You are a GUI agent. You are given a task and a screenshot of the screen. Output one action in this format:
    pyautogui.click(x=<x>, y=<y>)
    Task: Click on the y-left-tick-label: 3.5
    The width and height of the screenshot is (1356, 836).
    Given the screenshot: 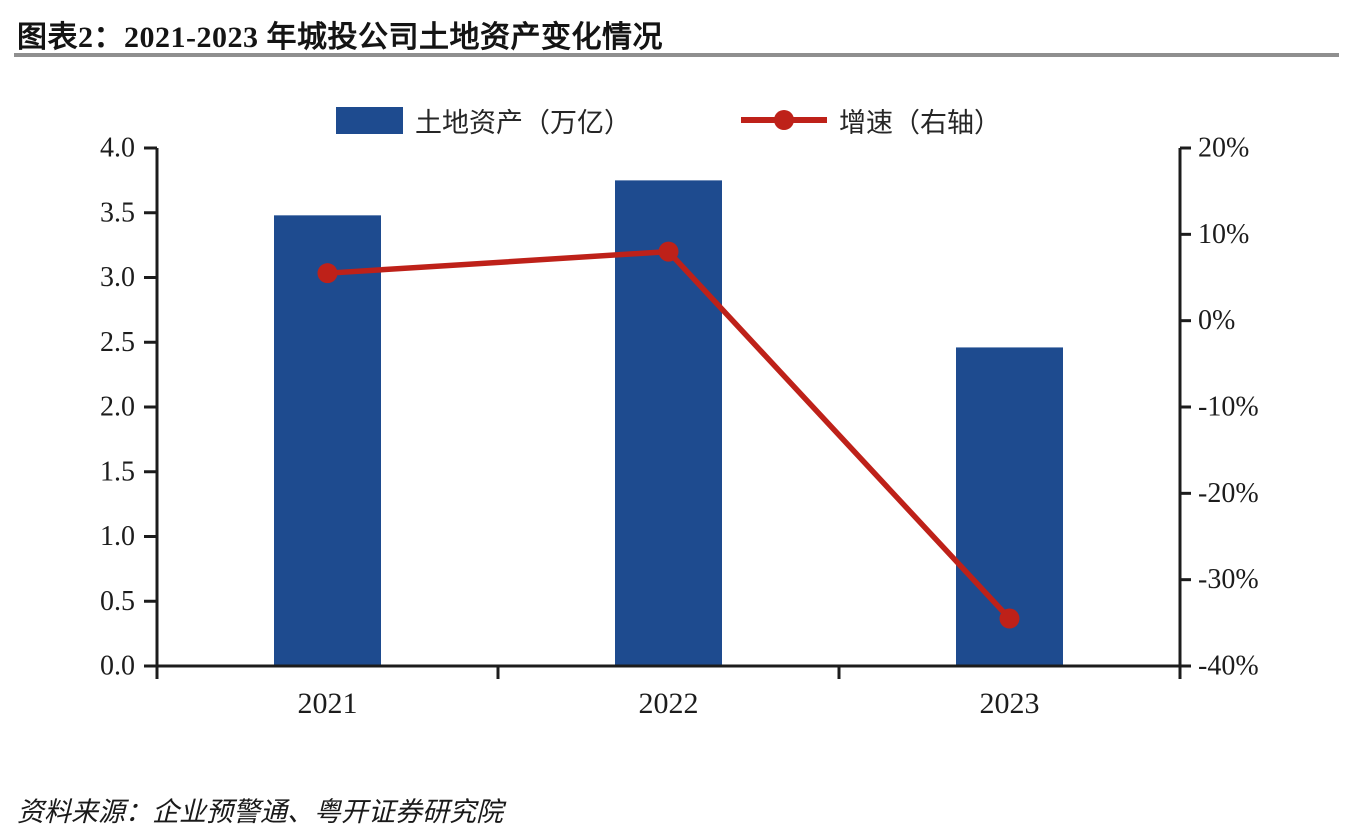 What is the action you would take?
    pyautogui.click(x=117, y=212)
    